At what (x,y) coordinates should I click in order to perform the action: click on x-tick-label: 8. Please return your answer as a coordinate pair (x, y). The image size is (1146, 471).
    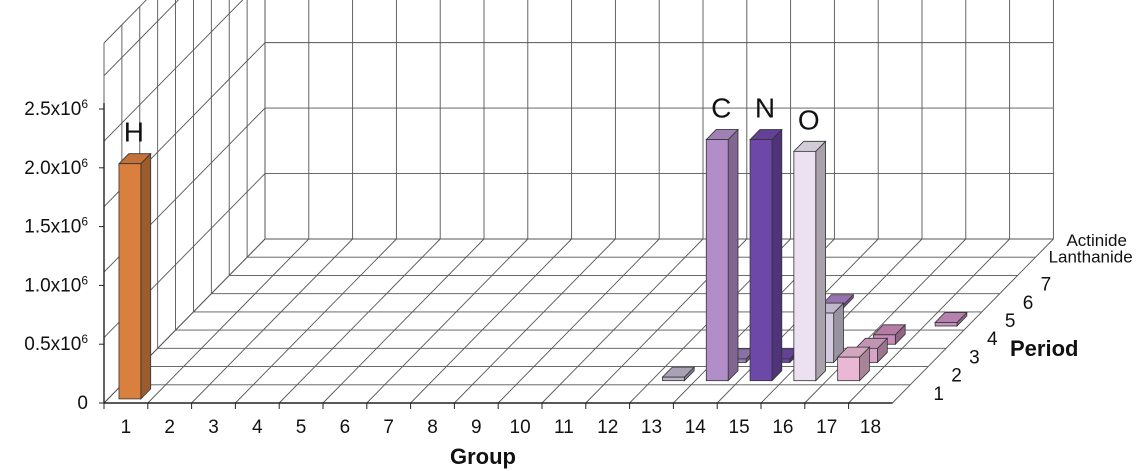
    Looking at the image, I should click on (432, 427).